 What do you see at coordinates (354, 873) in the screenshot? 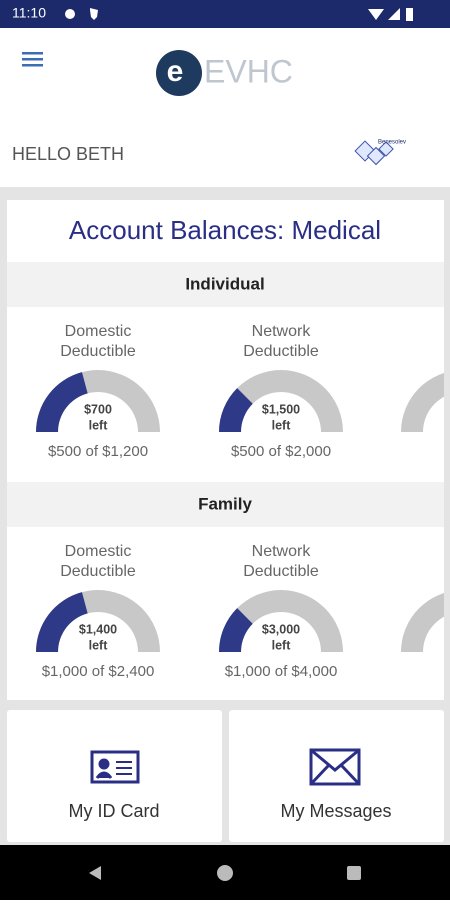
I see `nav-recents` at bounding box center [354, 873].